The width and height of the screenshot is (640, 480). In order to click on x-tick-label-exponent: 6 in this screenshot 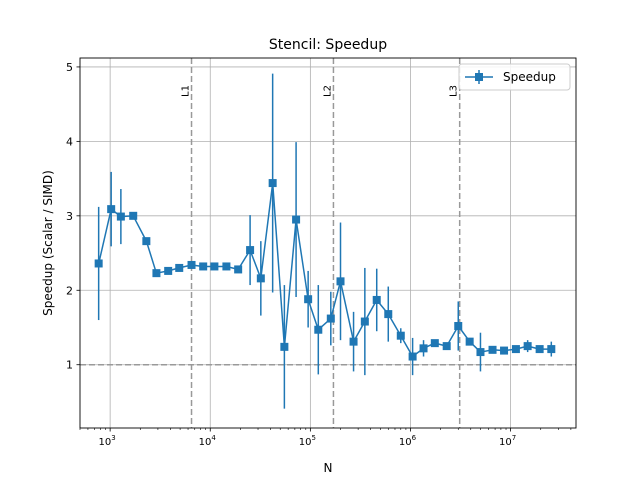, I will do `click(414, 438)`.